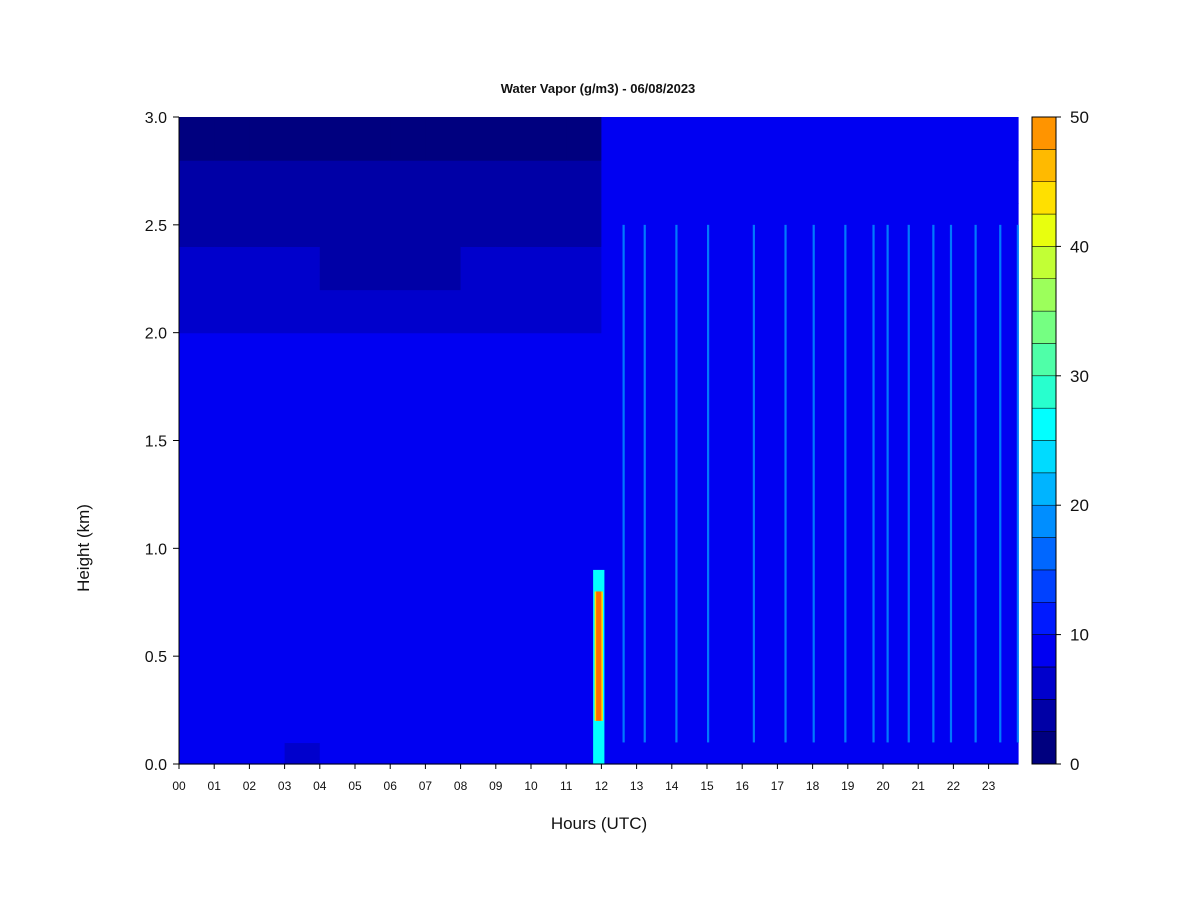 This screenshot has width=1200, height=900. I want to click on x-tick-label: 20, so click(883, 786).